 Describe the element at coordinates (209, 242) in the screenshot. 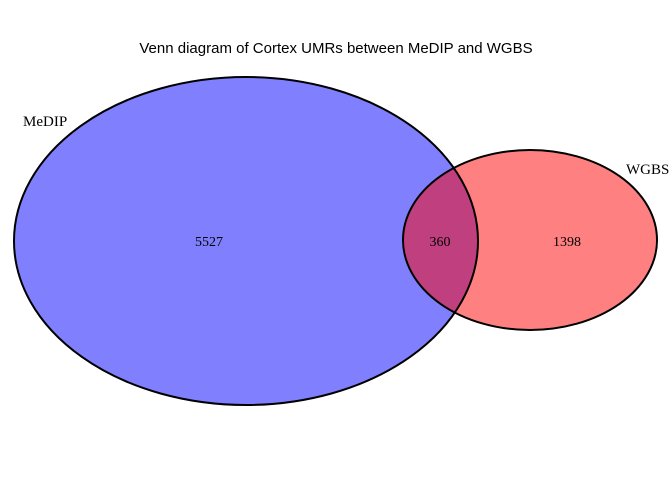

I see `medip-only-count: 5527` at that location.